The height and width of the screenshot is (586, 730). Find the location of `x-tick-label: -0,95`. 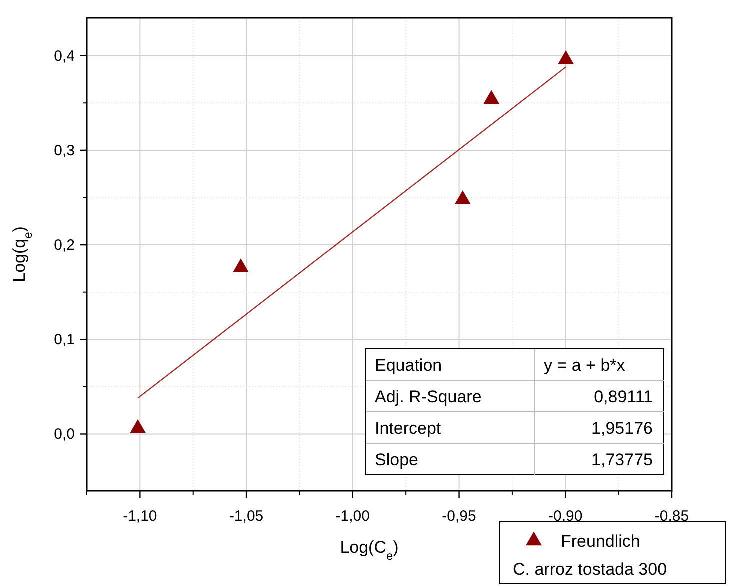

x-tick-label: -0,95 is located at coordinates (459, 516).